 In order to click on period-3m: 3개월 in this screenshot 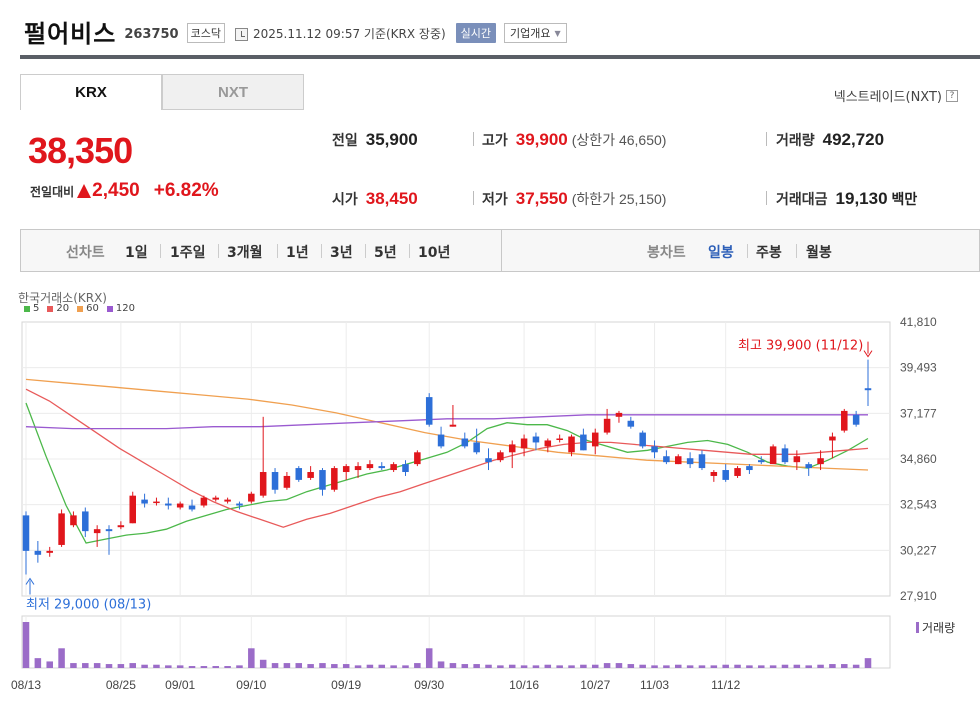, I will do `click(245, 253)`.